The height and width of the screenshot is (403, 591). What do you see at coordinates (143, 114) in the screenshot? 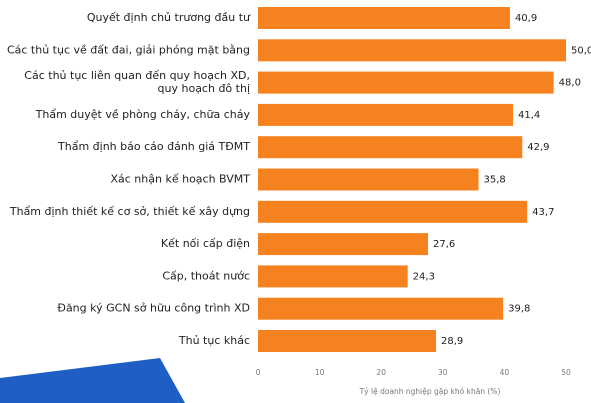
I see `category-label: Thẩm duyệt về phòng cháy, chữa cháy` at bounding box center [143, 114].